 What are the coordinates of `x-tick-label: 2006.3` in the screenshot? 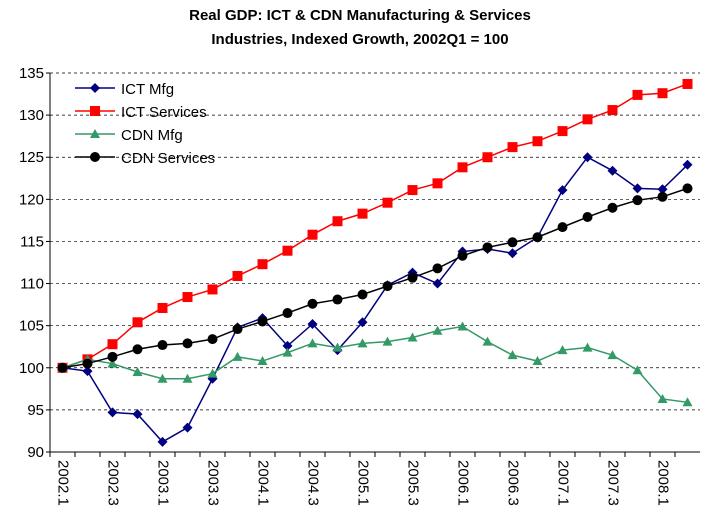 It's located at (513, 483).